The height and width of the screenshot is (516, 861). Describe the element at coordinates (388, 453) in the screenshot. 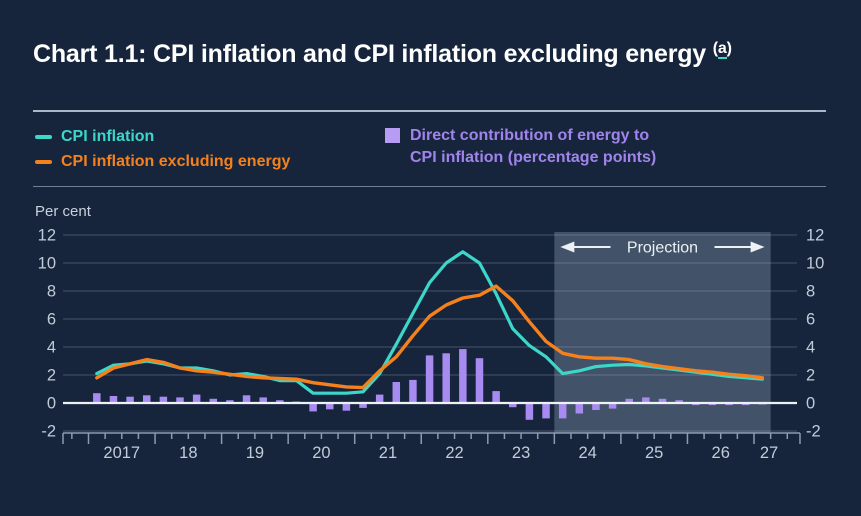

I see `svg-text: 21` at that location.